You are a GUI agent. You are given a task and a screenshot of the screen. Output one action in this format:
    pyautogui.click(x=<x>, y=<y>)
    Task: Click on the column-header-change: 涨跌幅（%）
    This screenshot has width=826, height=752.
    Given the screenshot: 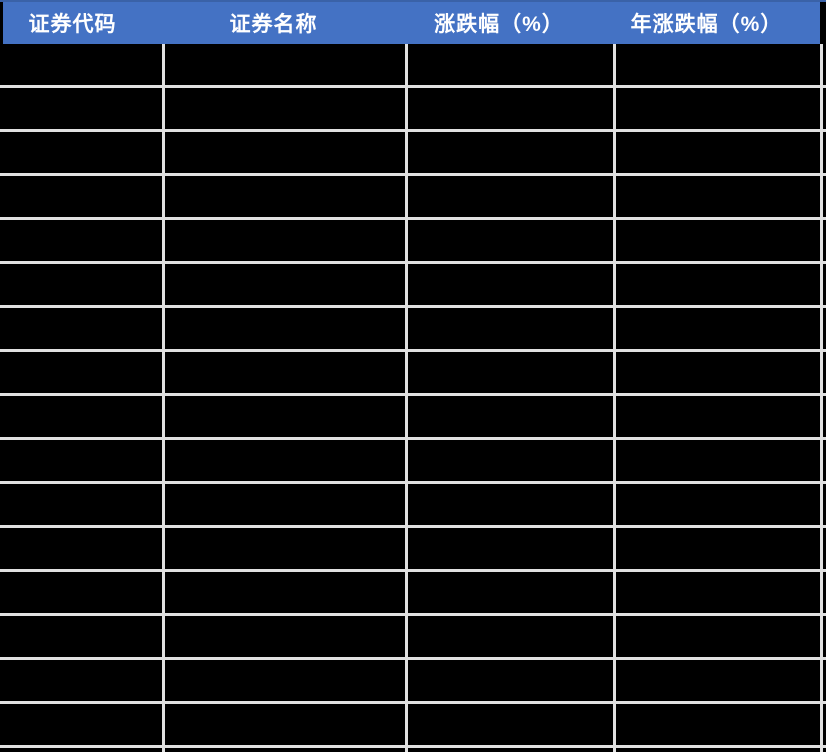 What is the action you would take?
    pyautogui.click(x=509, y=23)
    